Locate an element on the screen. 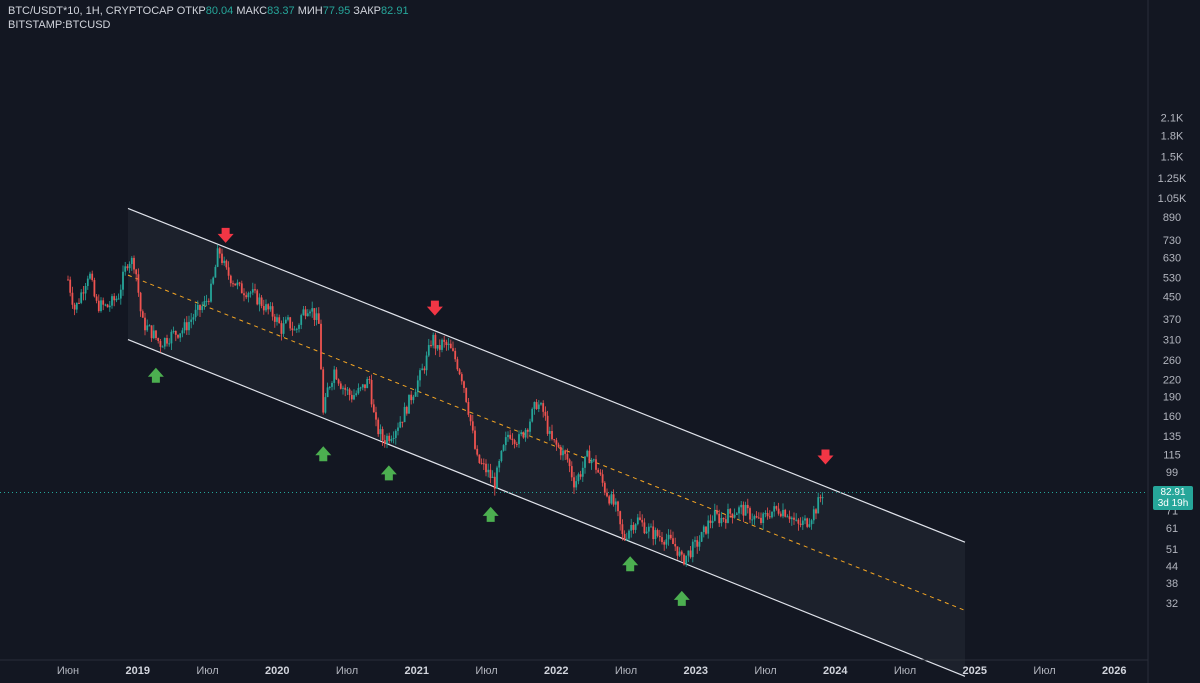 The image size is (1200, 683). time-tick-label: 2025 is located at coordinates (975, 671).